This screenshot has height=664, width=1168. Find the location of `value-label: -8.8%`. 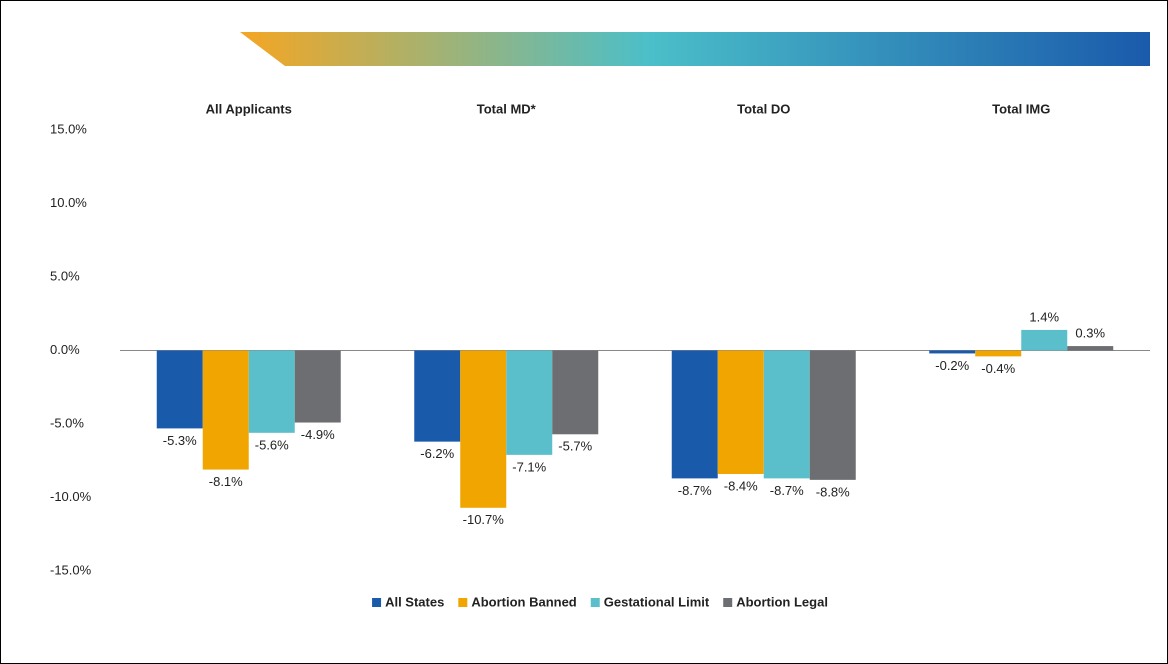

value-label: -8.8% is located at coordinates (833, 491).